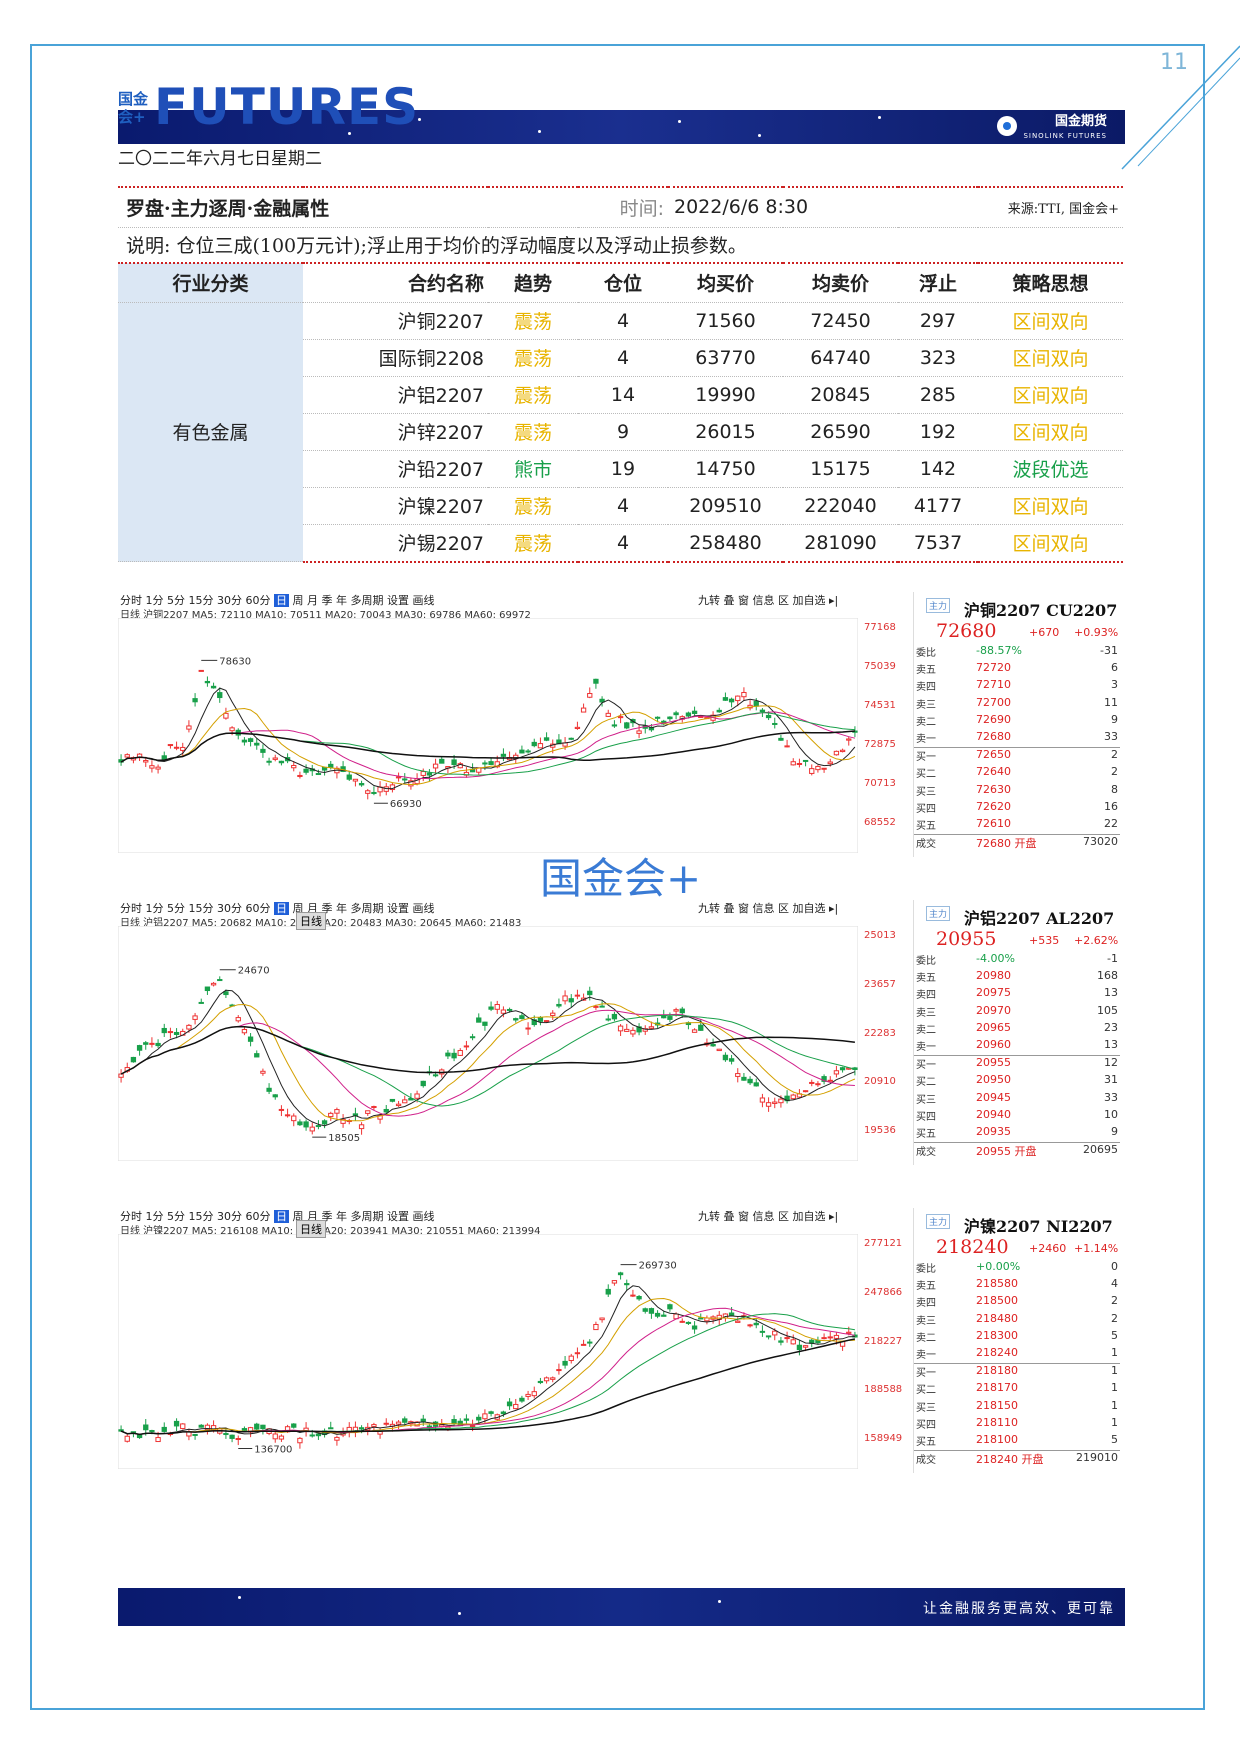  Describe the element at coordinates (1017, 843) in the screenshot. I see `quote-row: 成交 72680 开盘 73020` at that location.